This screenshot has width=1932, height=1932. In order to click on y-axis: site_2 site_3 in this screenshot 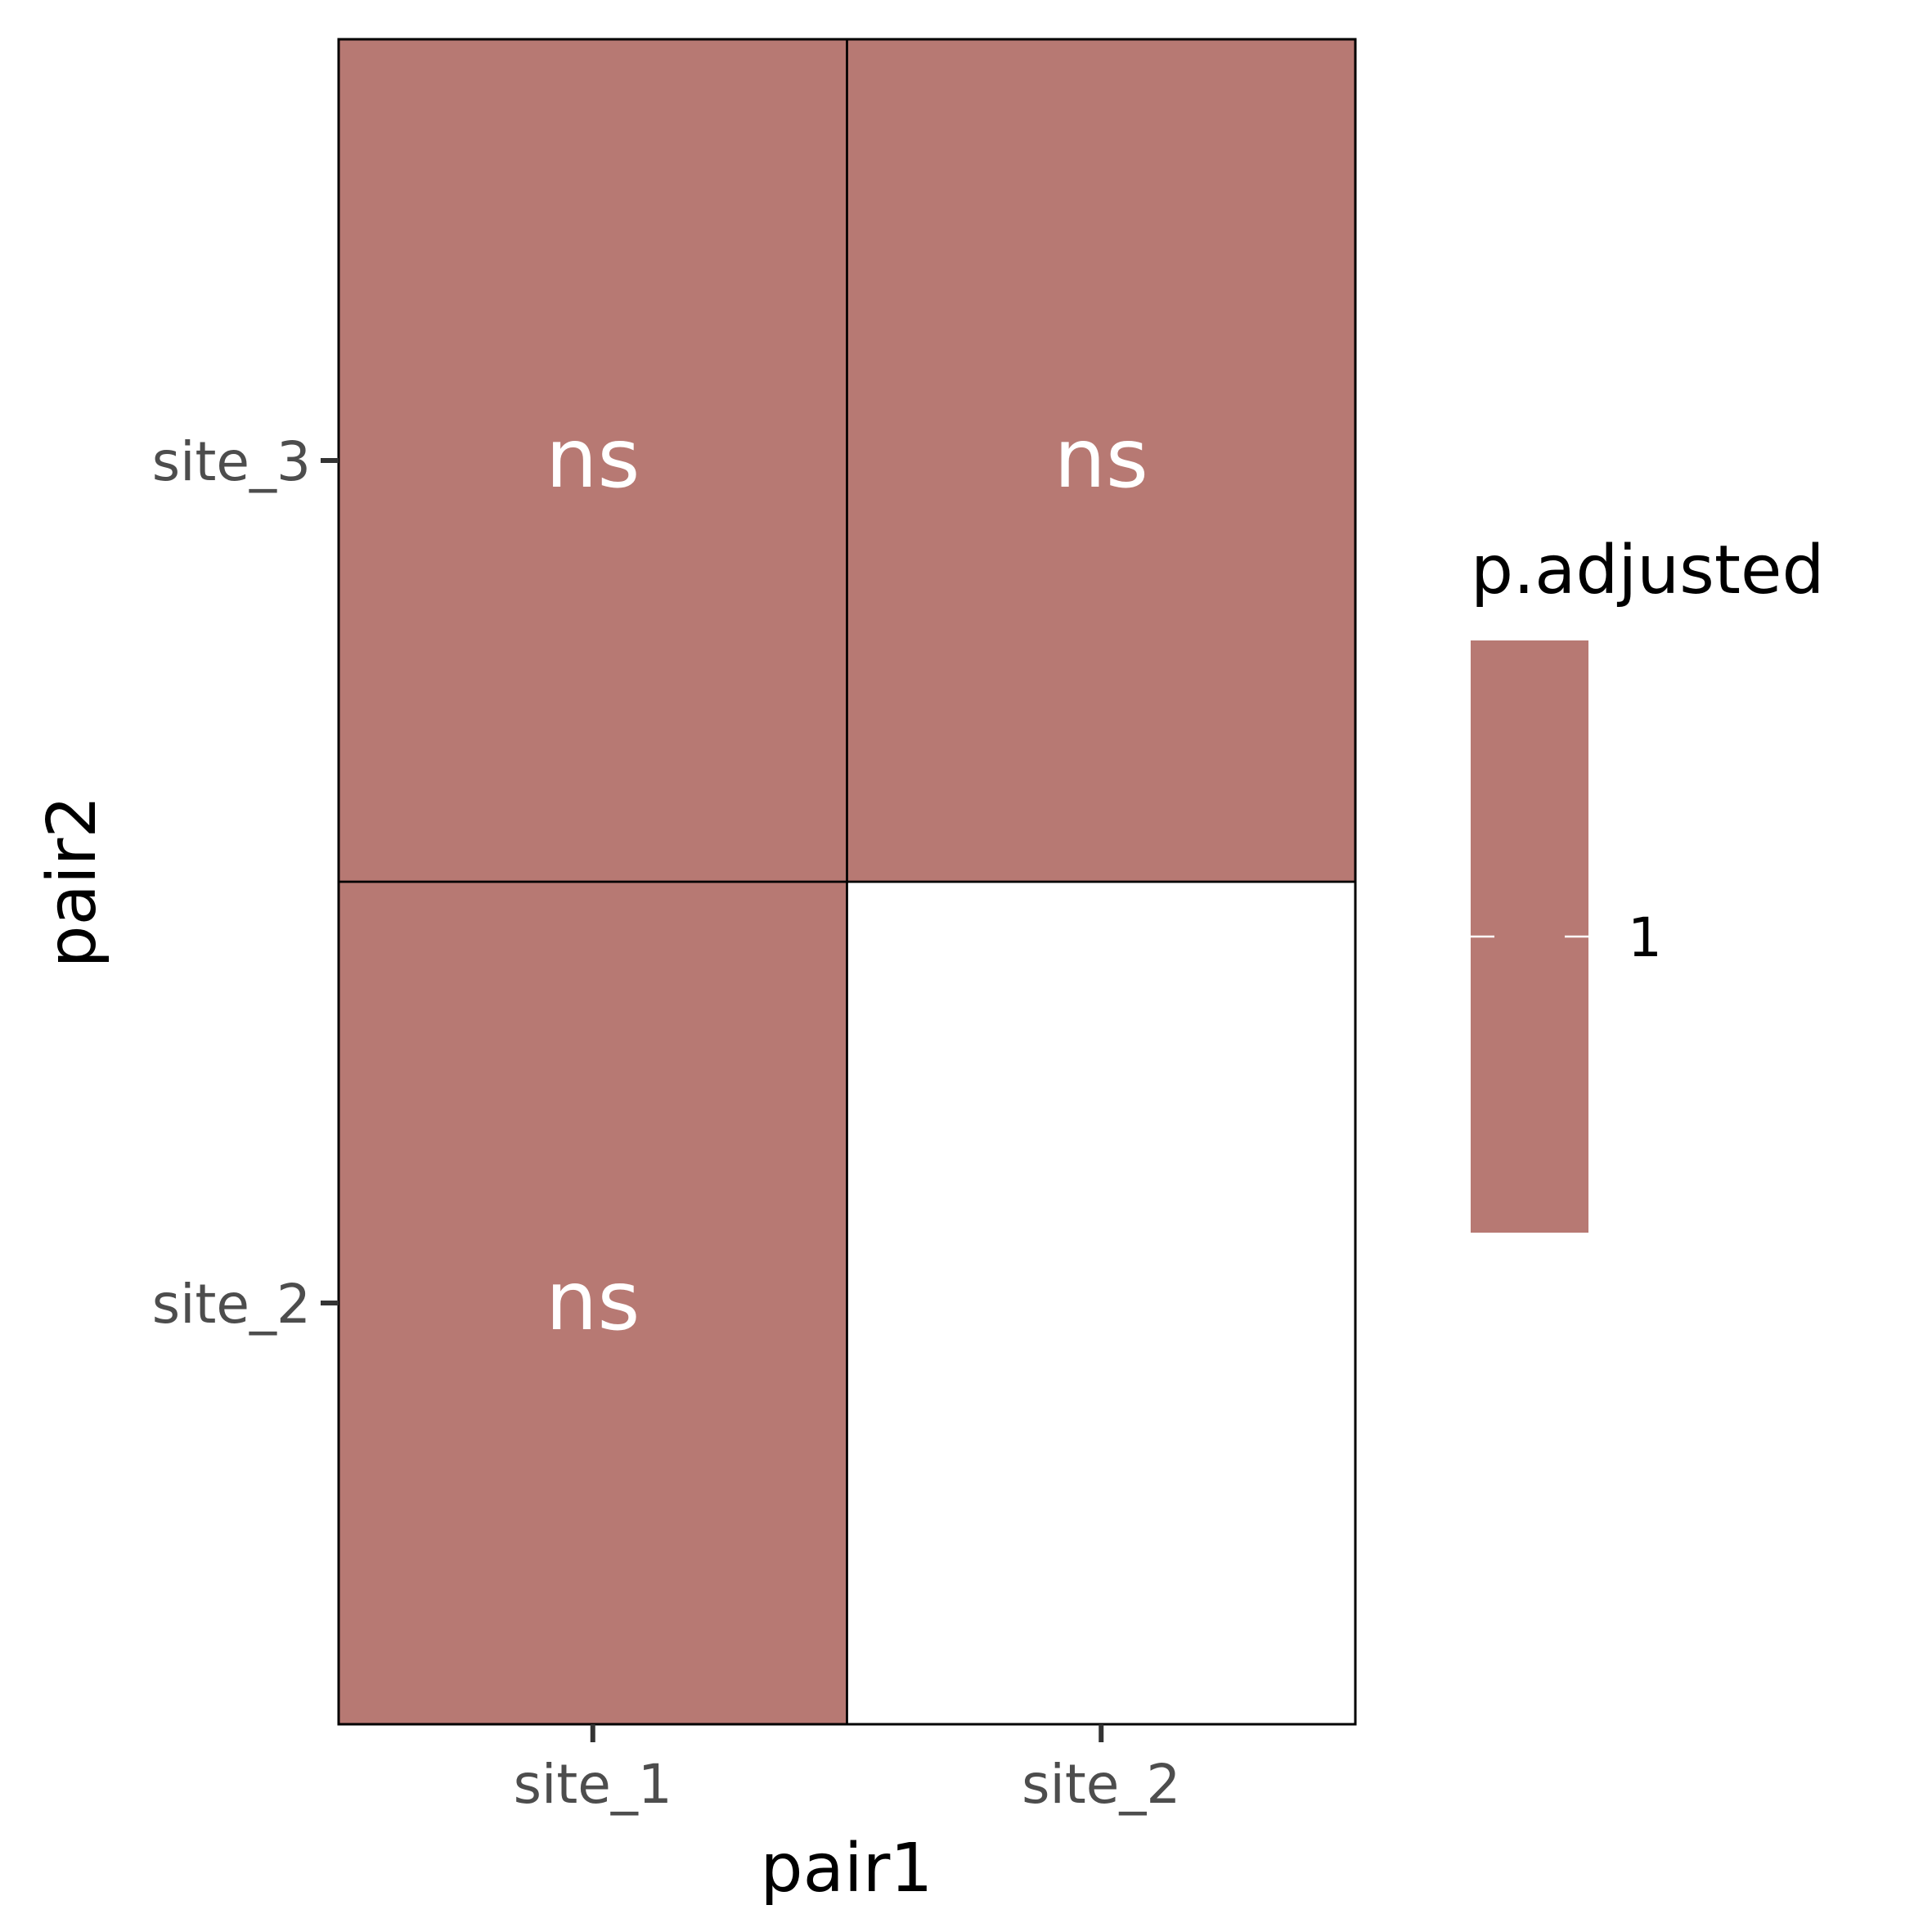, I will do `click(246, 883)`.